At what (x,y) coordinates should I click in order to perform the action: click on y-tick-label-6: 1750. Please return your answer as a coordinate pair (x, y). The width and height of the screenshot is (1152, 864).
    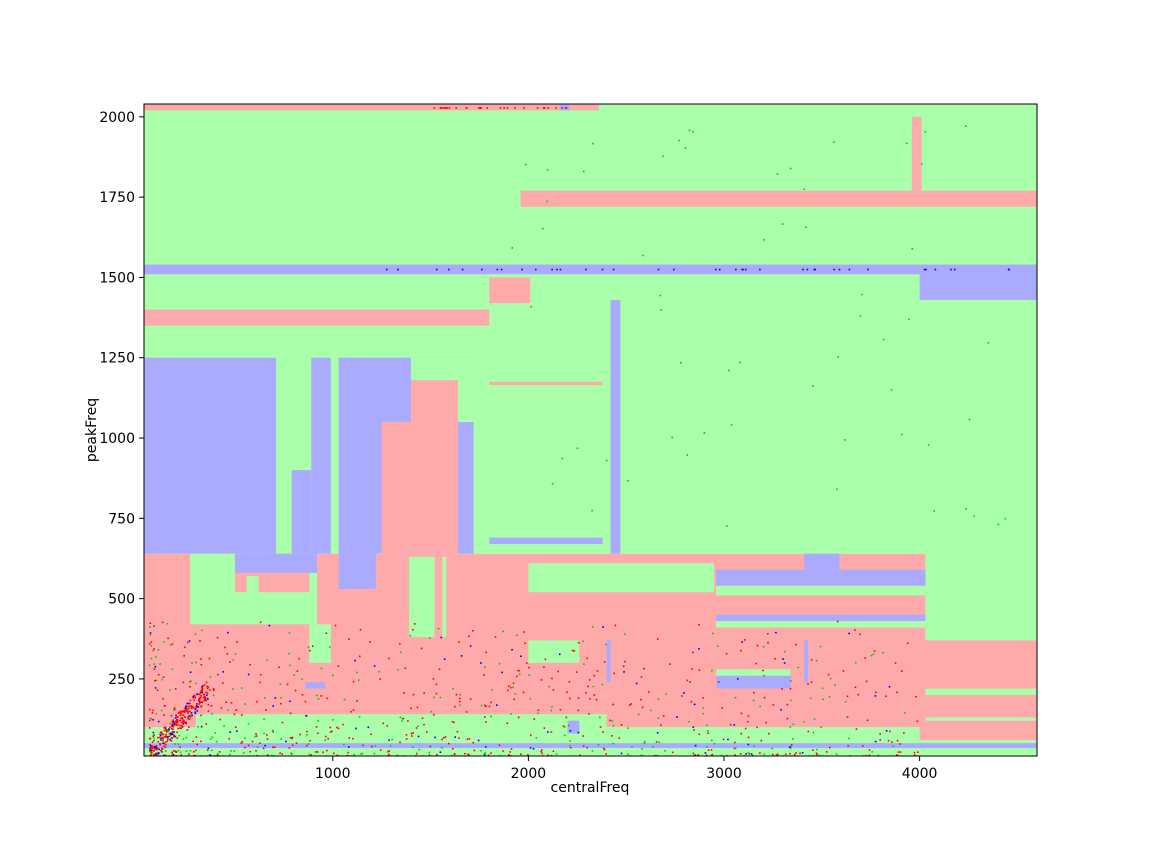
    Looking at the image, I should click on (117, 198).